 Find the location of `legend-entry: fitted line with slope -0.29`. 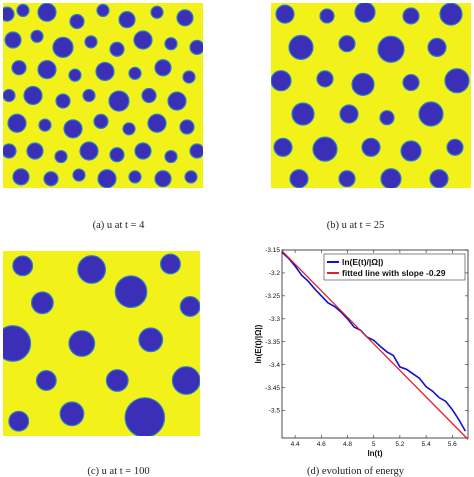

legend-entry: fitted line with slope -0.29 is located at coordinates (394, 273).